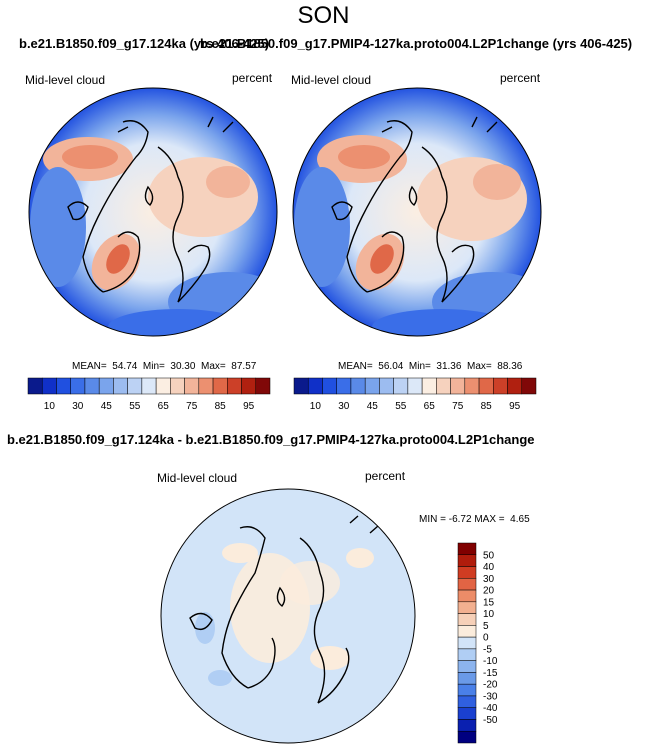 This screenshot has width=647, height=751. What do you see at coordinates (373, 406) in the screenshot?
I see `right-colorbar-tick-label: 45` at bounding box center [373, 406].